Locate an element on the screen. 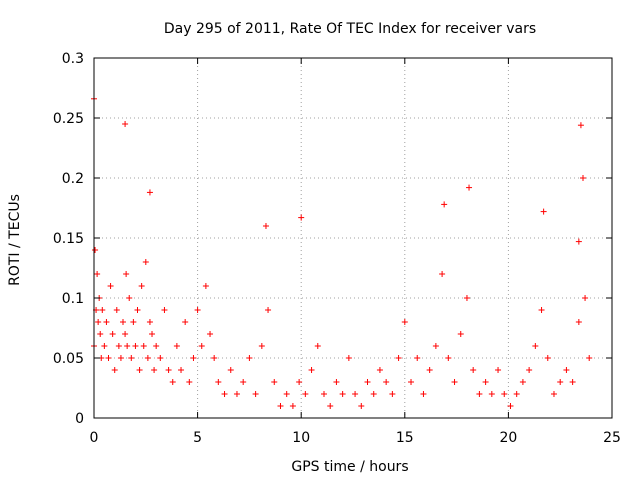 The height and width of the screenshot is (480, 640). x-tick-label: 25 is located at coordinates (612, 438).